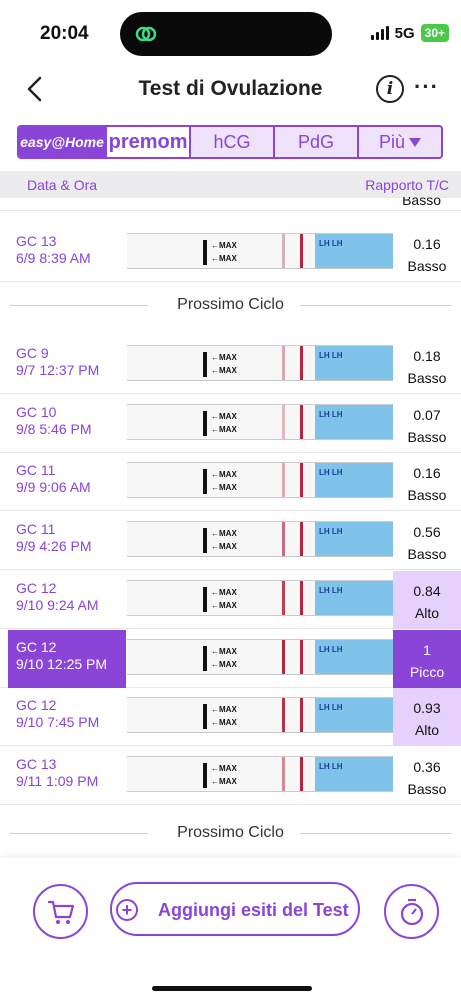 The image size is (461, 1000). Describe the element at coordinates (230, 204) in the screenshot. I see `cut-row: Basso` at that location.